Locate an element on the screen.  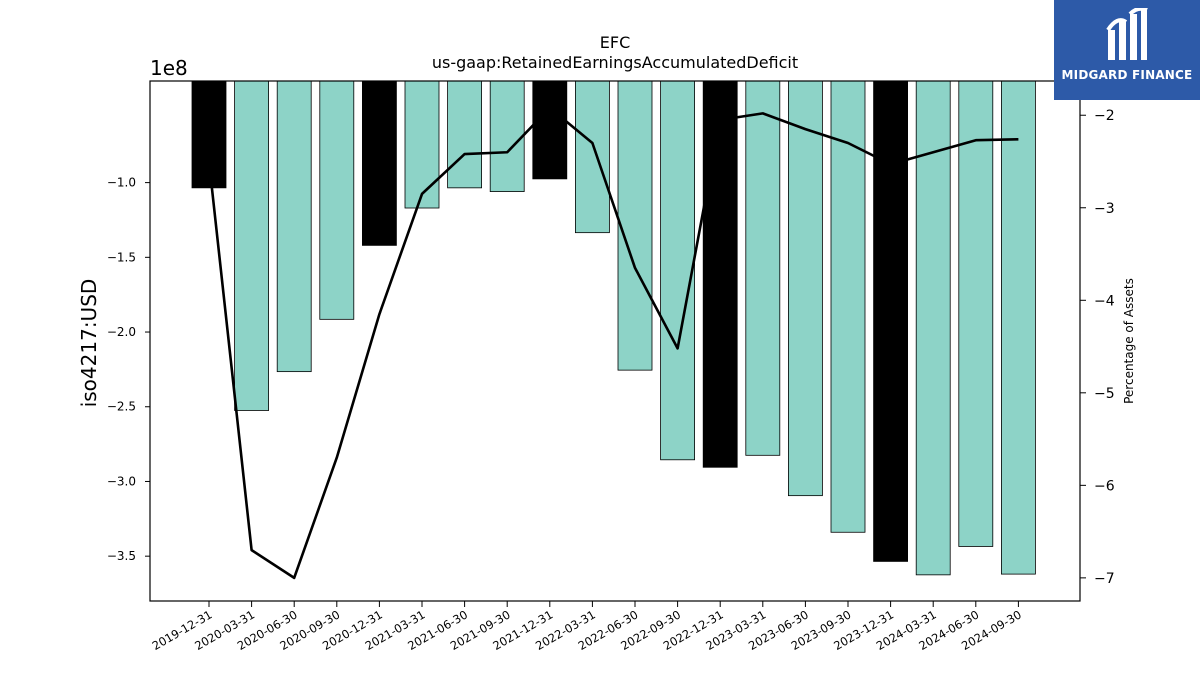
y-tick-label: −1.0 is located at coordinates (121, 183).